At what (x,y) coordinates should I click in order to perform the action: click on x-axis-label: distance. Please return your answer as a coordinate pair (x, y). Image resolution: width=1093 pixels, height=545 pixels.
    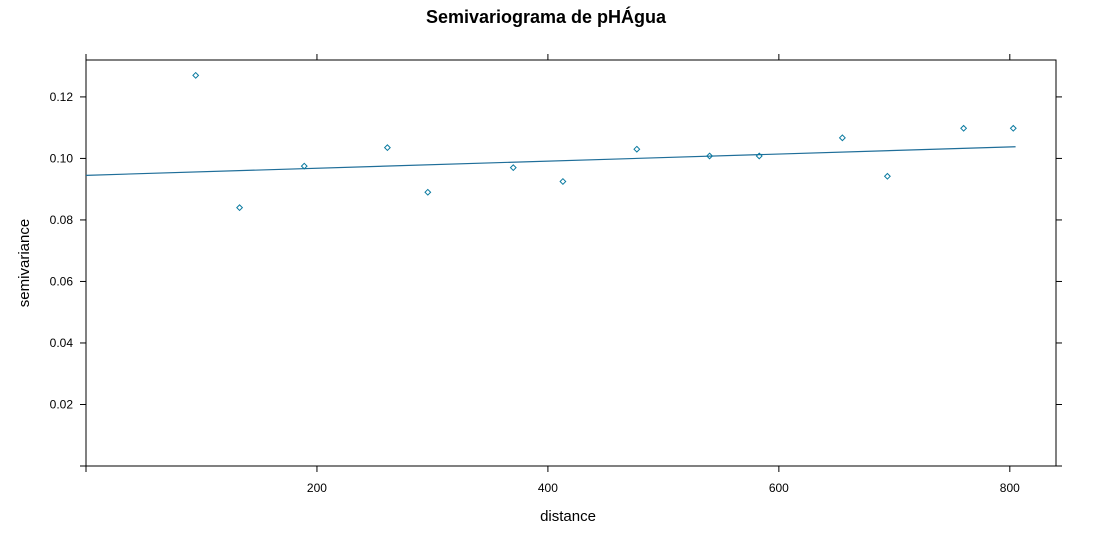
    Looking at the image, I should click on (568, 516).